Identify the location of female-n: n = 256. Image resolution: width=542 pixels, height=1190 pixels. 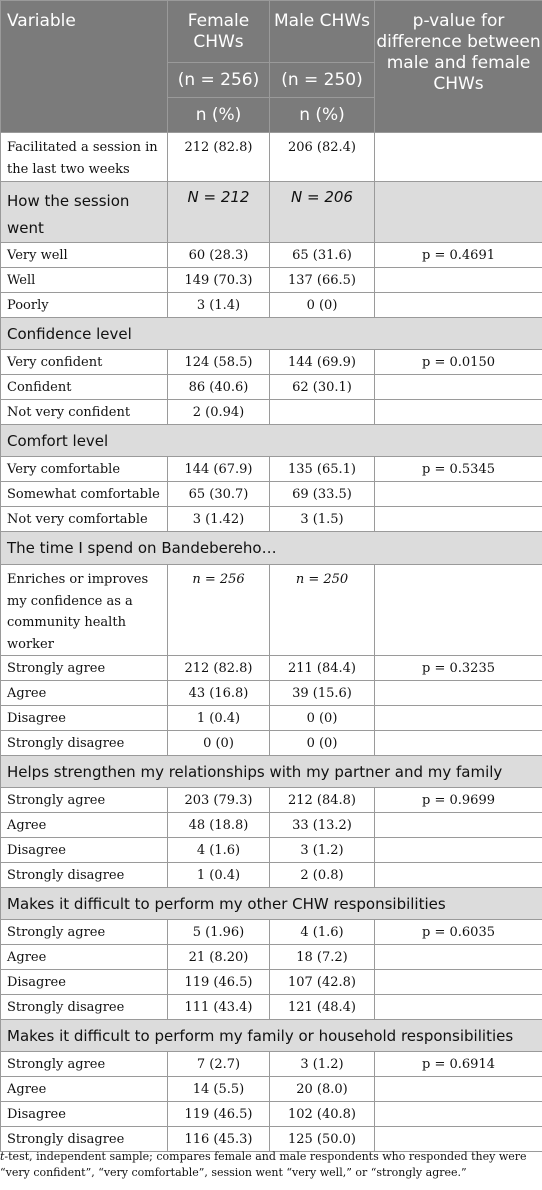
(218, 610).